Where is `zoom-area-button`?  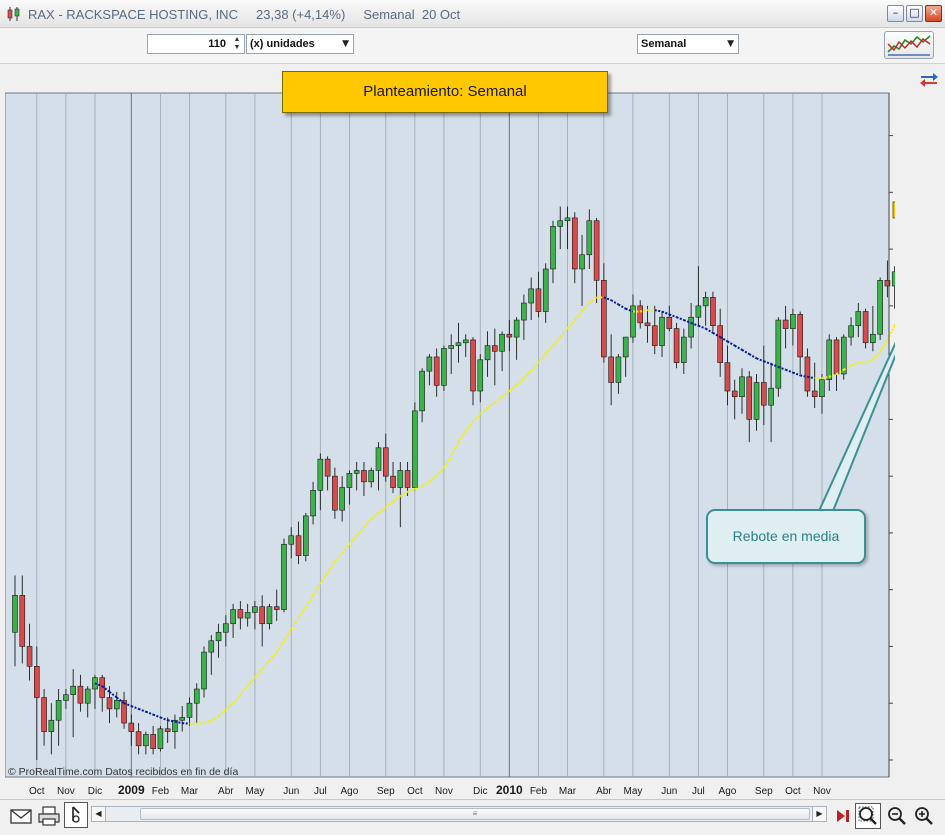 zoom-area-button is located at coordinates (868, 816).